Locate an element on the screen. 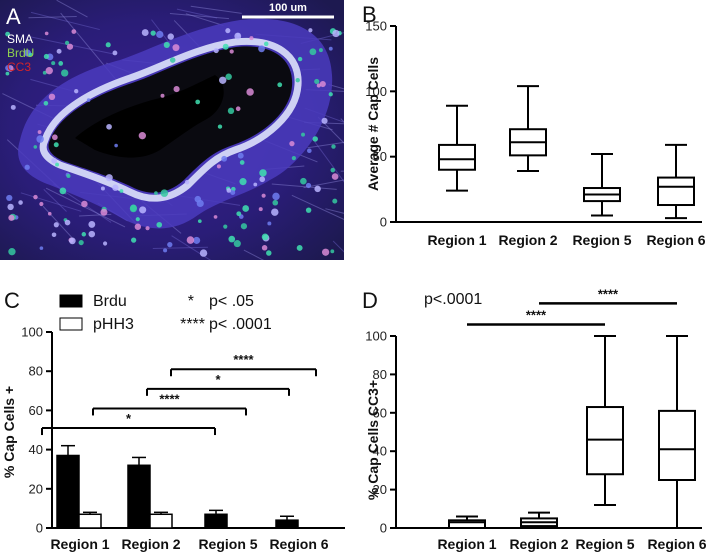 This screenshot has width=716, height=552. y-tick-label: 60 is located at coordinates (36, 410).